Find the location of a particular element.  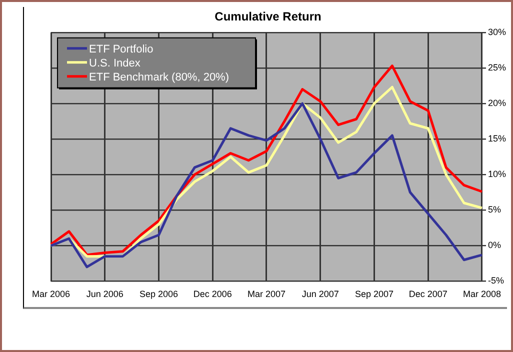

legend-label: U.S. Index is located at coordinates (115, 63).